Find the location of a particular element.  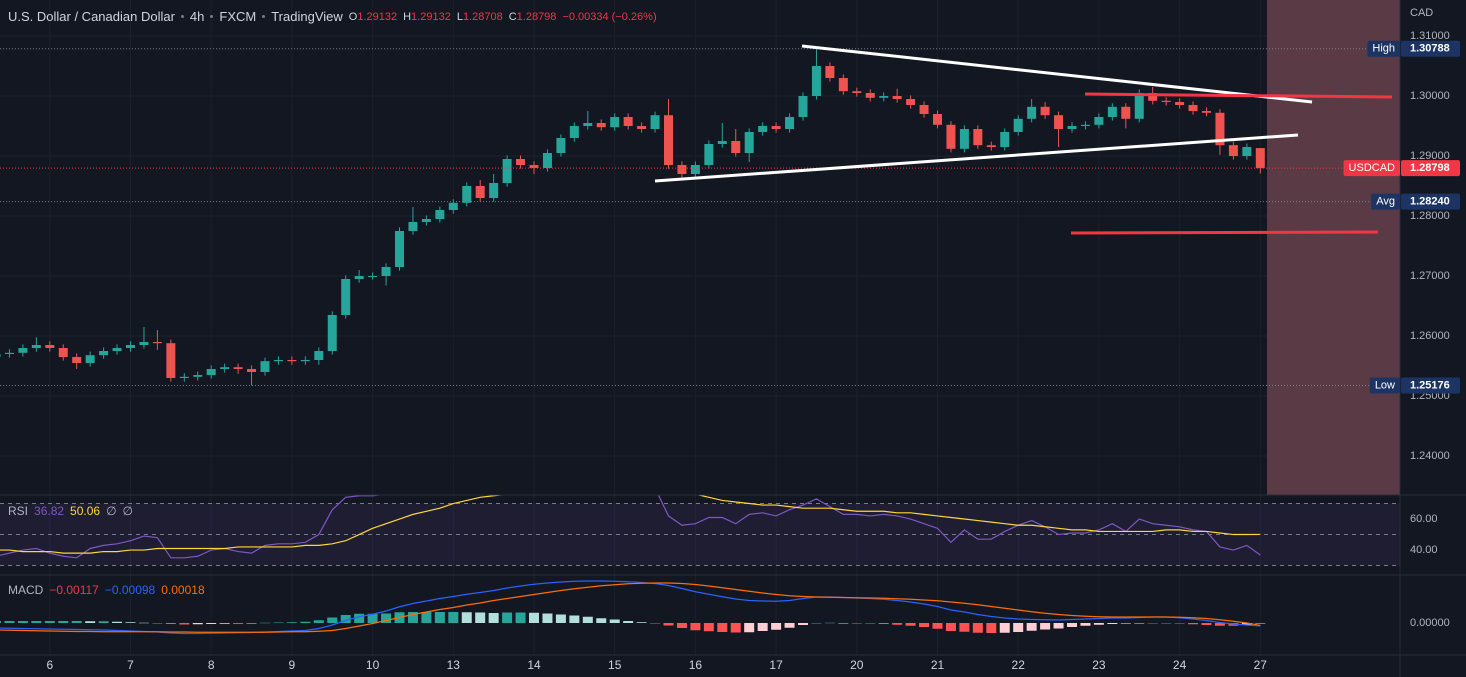

price-tag-value: 1.25176 is located at coordinates (1430, 385).